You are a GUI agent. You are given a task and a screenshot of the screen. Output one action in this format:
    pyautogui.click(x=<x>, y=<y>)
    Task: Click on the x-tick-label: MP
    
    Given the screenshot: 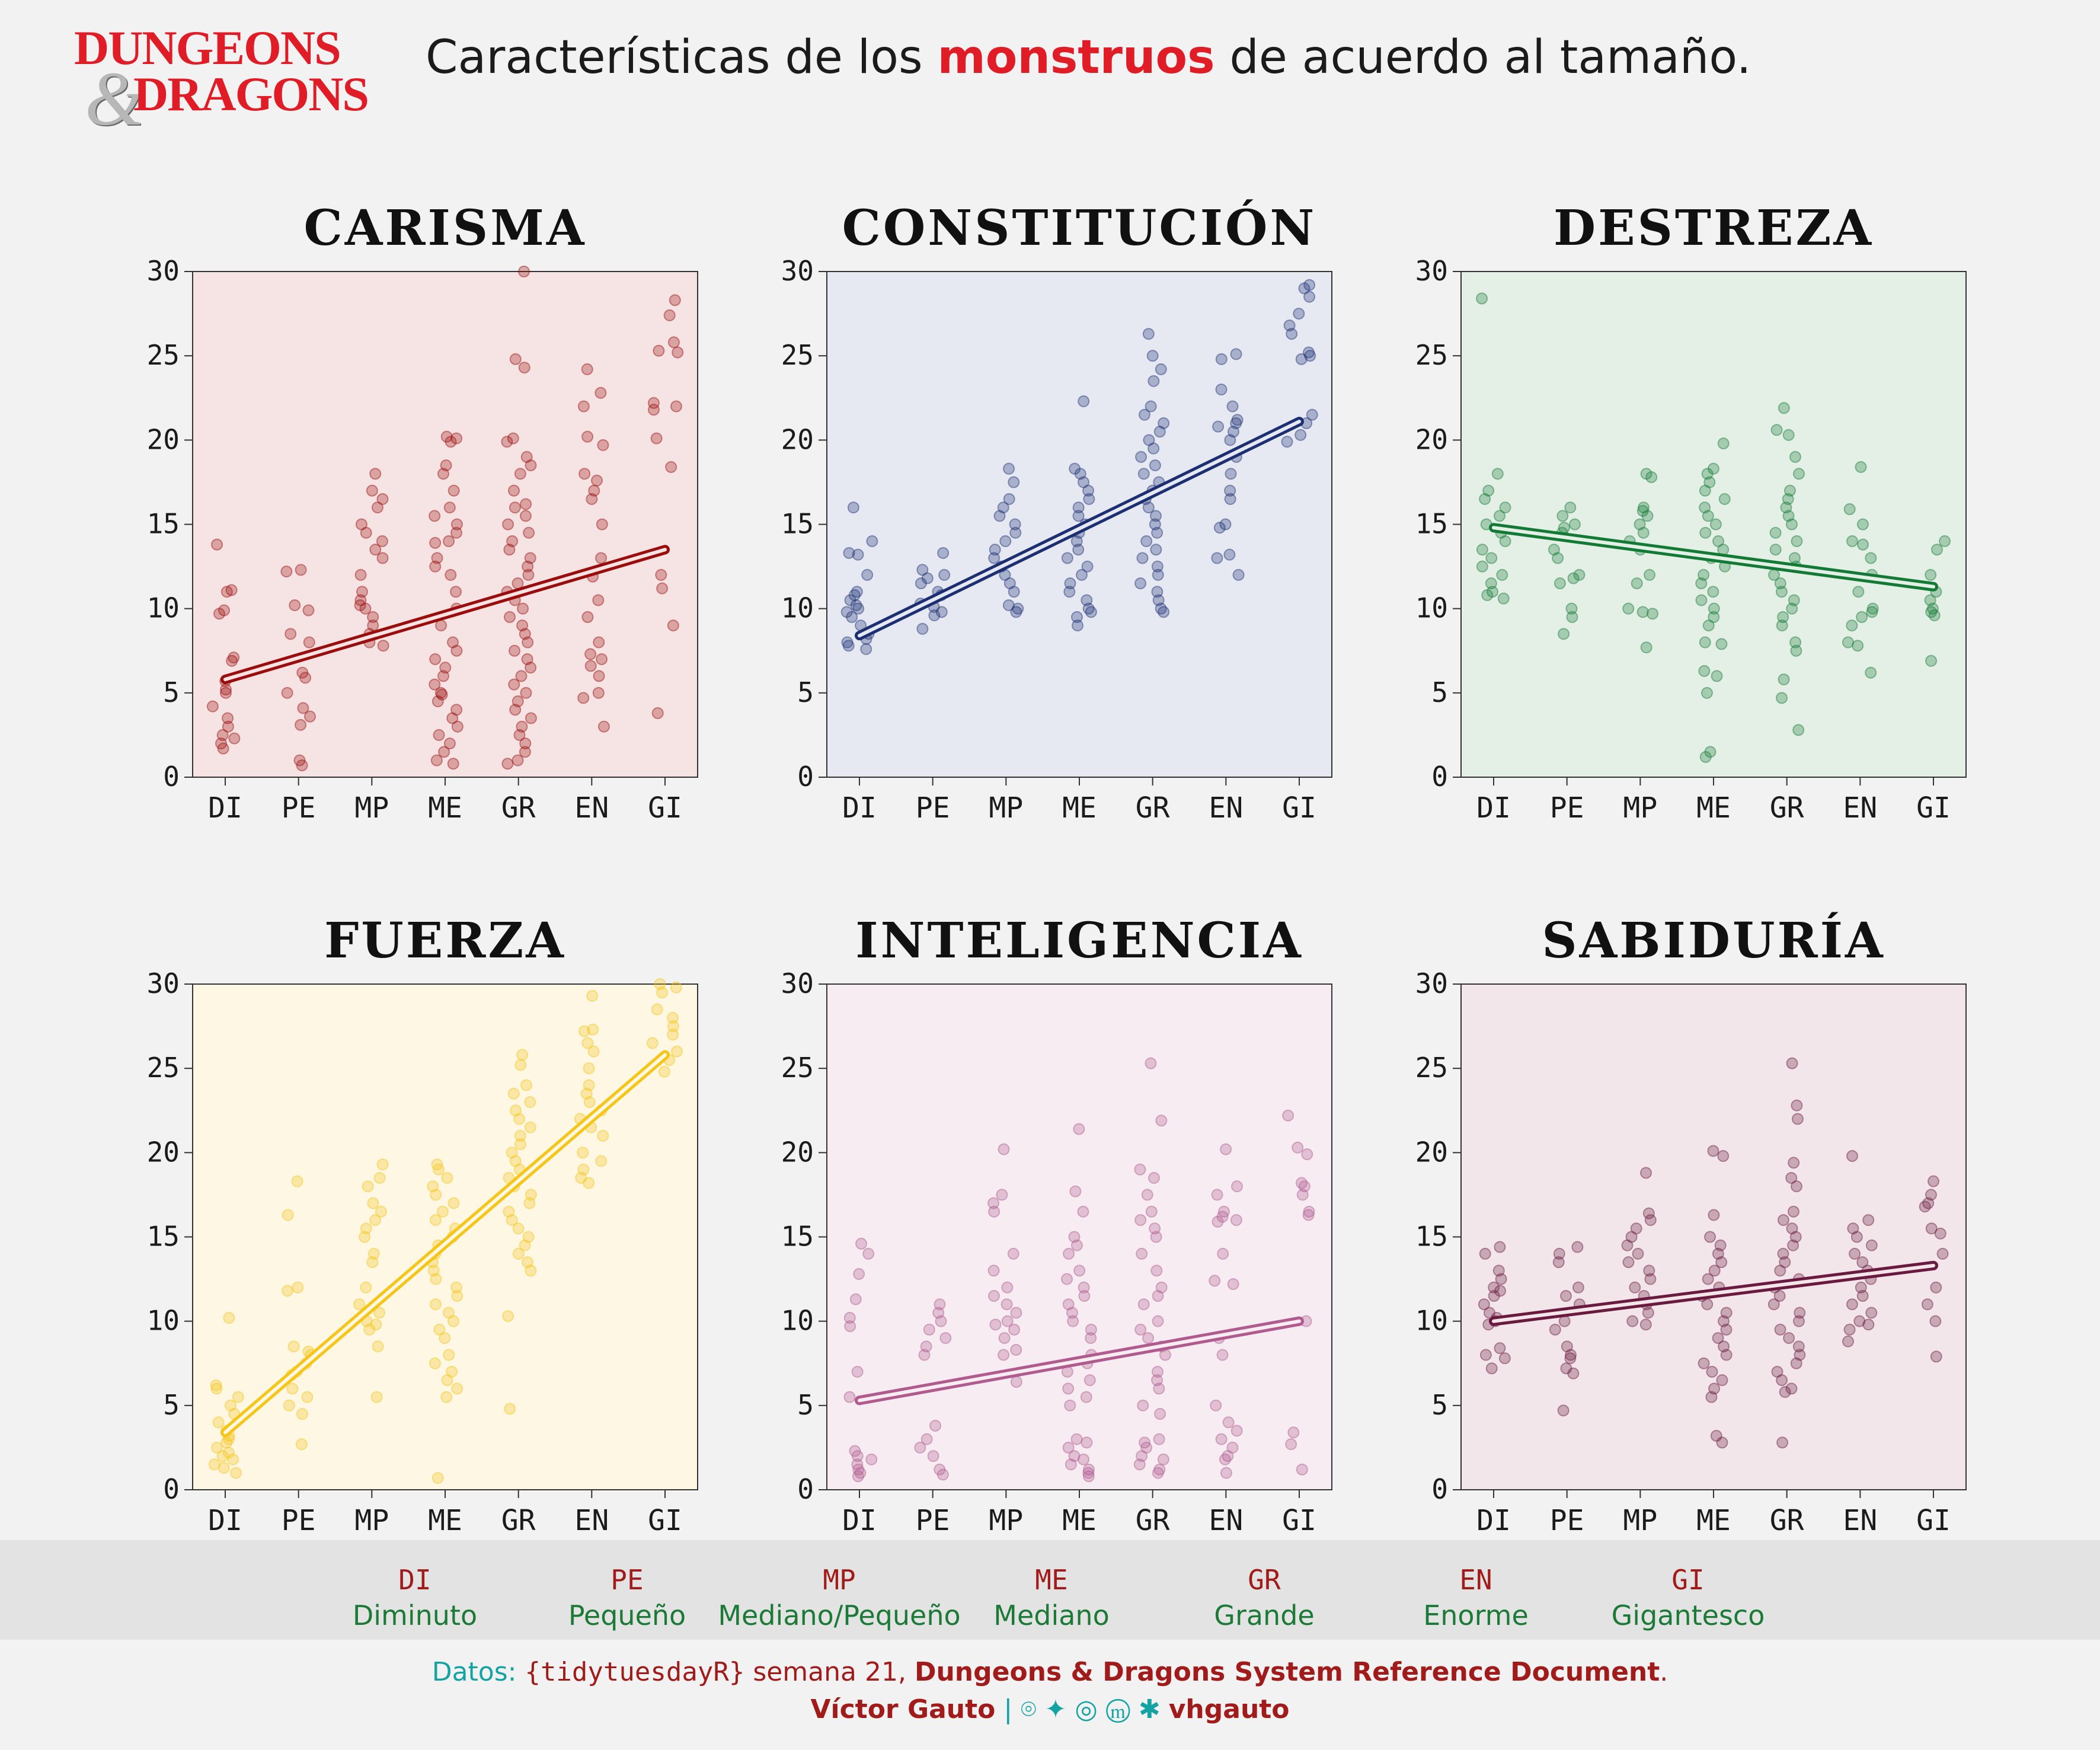 What is the action you would take?
    pyautogui.click(x=1006, y=1521)
    